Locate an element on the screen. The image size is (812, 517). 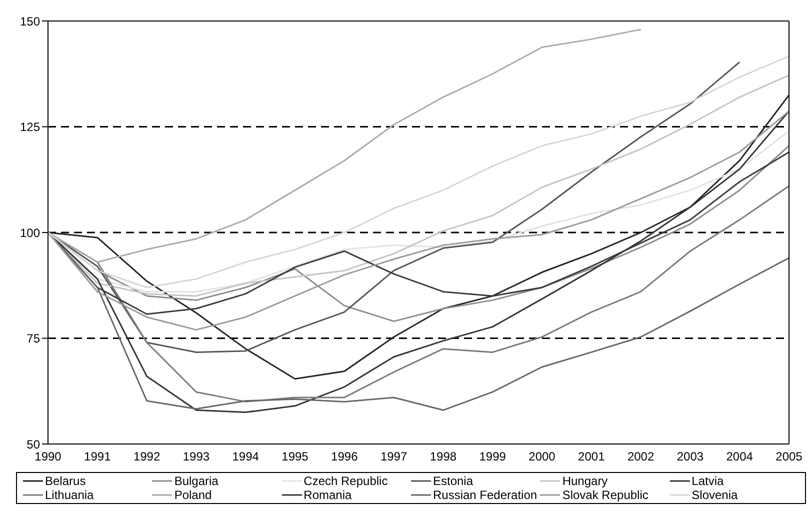
legend-label: Estonia is located at coordinates (453, 481).